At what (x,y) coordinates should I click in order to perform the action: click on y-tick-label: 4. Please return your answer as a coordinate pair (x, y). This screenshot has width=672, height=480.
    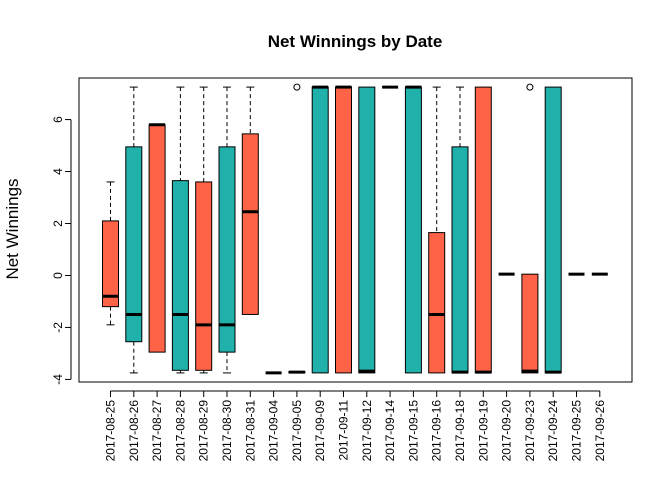
    Looking at the image, I should click on (58, 171).